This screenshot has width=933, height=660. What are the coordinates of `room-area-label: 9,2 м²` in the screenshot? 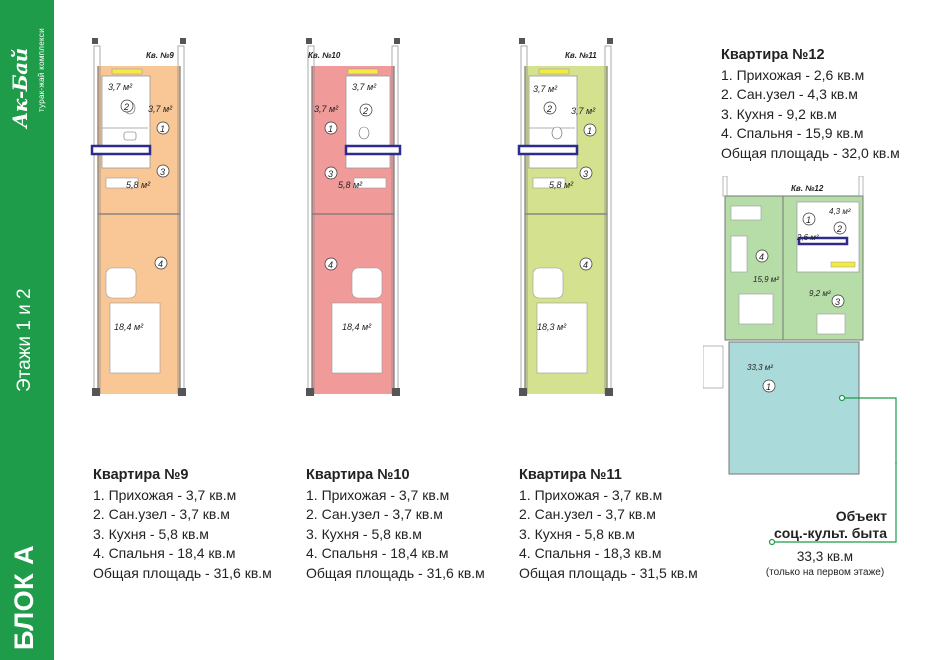 It's located at (820, 293).